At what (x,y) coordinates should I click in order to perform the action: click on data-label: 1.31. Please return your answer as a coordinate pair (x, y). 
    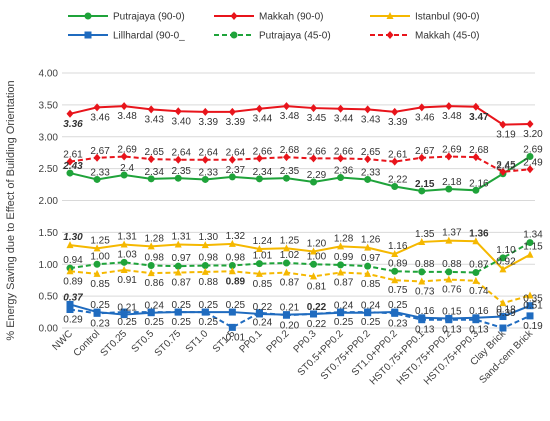
    Looking at the image, I should click on (182, 236).